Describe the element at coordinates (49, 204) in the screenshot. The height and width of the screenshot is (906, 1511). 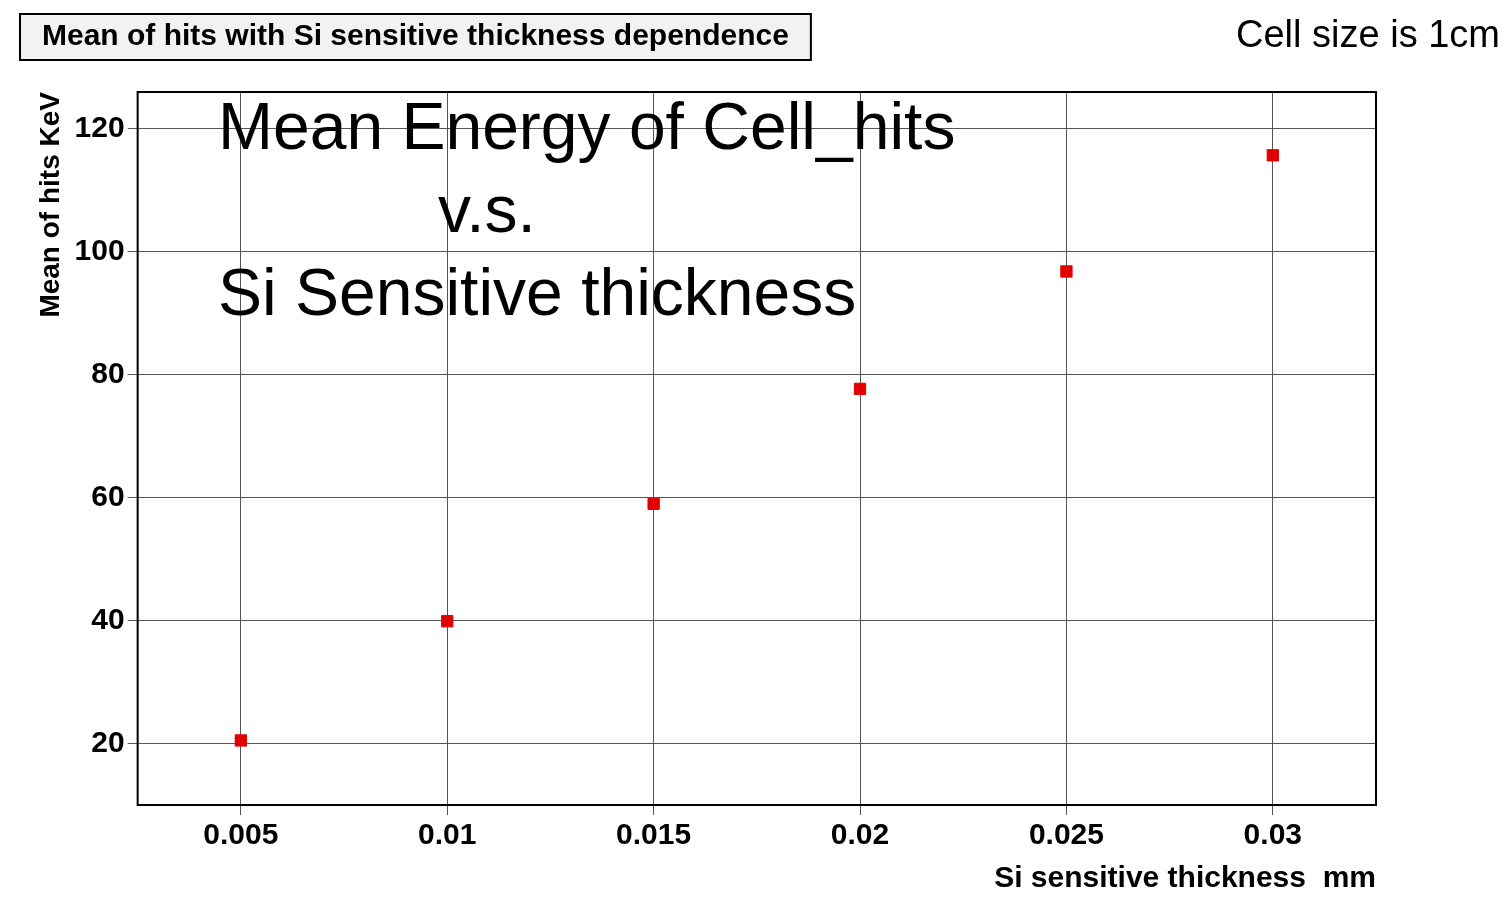
I see `y-axis-title: Mean of hits KeV` at that location.